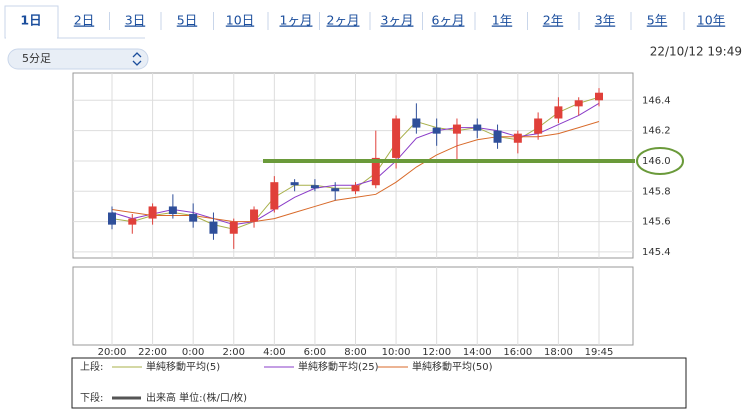 The height and width of the screenshot is (411, 749). What do you see at coordinates (656, 222) in the screenshot?
I see `y-tick-label: 145.6` at bounding box center [656, 222].